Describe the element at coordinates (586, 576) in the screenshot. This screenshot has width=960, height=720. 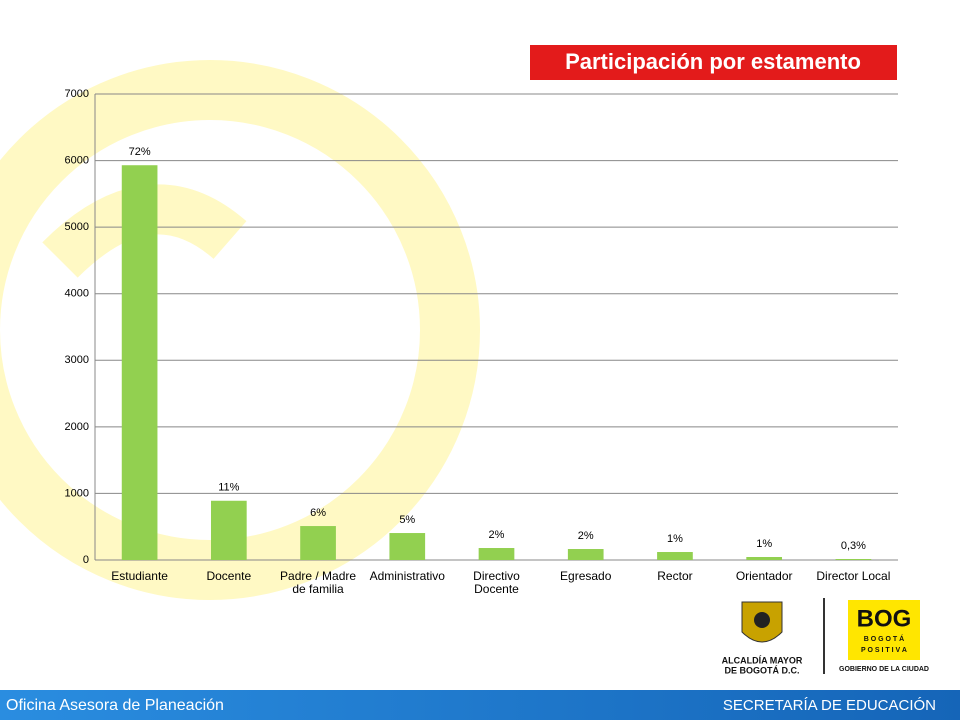
I see `x-tick-label: Egresado` at that location.